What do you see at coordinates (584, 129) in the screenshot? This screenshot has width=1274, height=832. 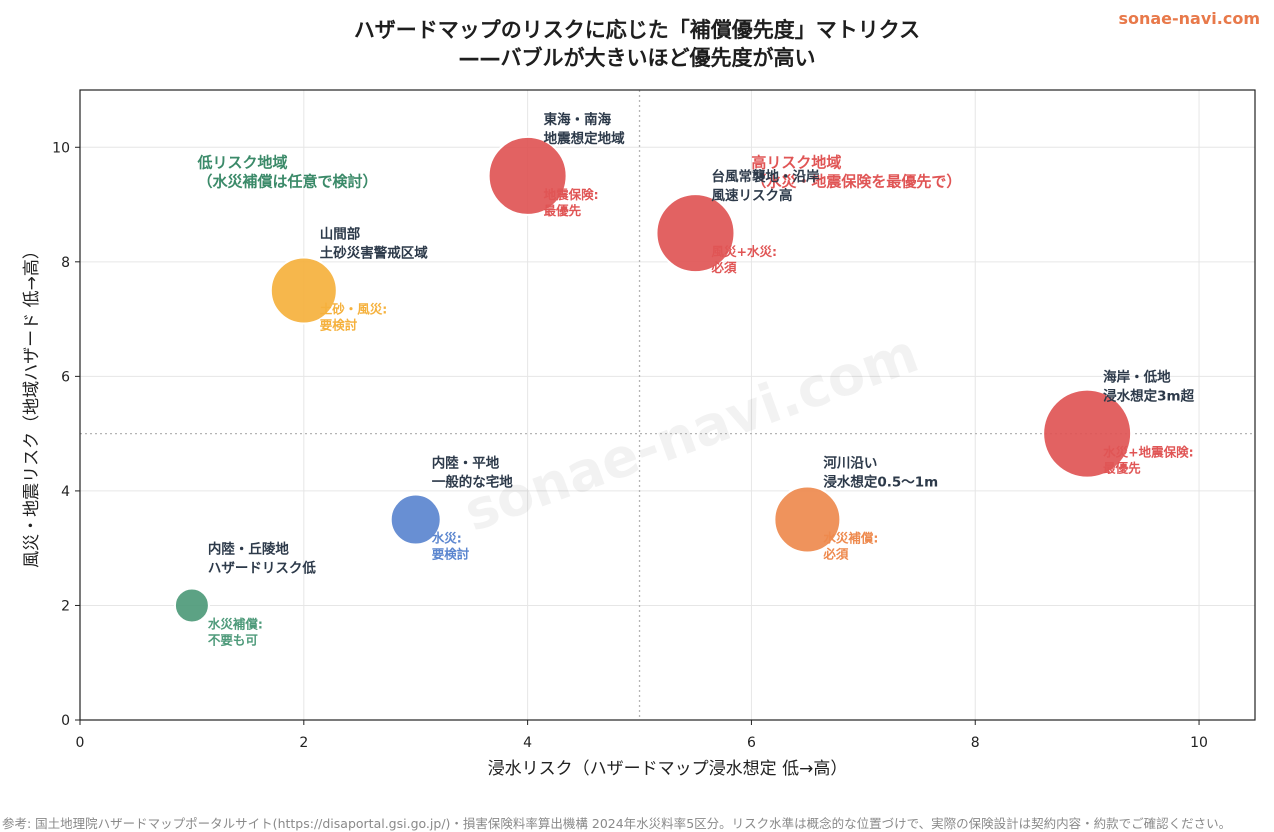 I see `bubble-name-label: 東海・南海地震想定地域` at bounding box center [584, 129].